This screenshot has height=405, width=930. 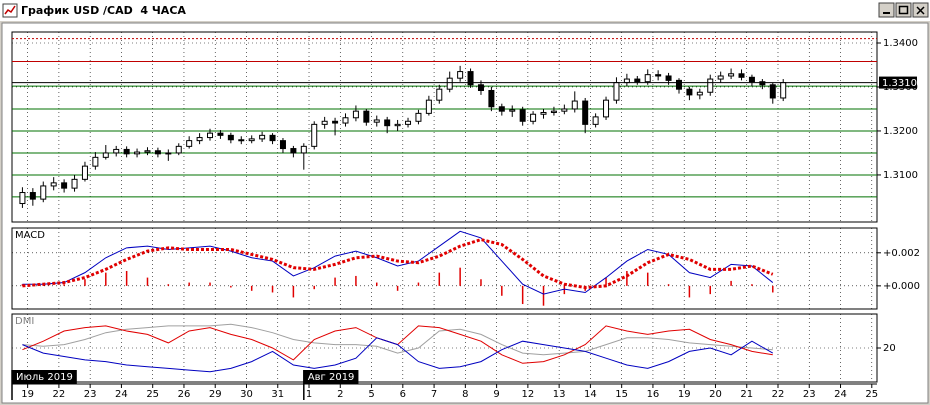 I want to click on current-price-box, so click(x=898, y=82).